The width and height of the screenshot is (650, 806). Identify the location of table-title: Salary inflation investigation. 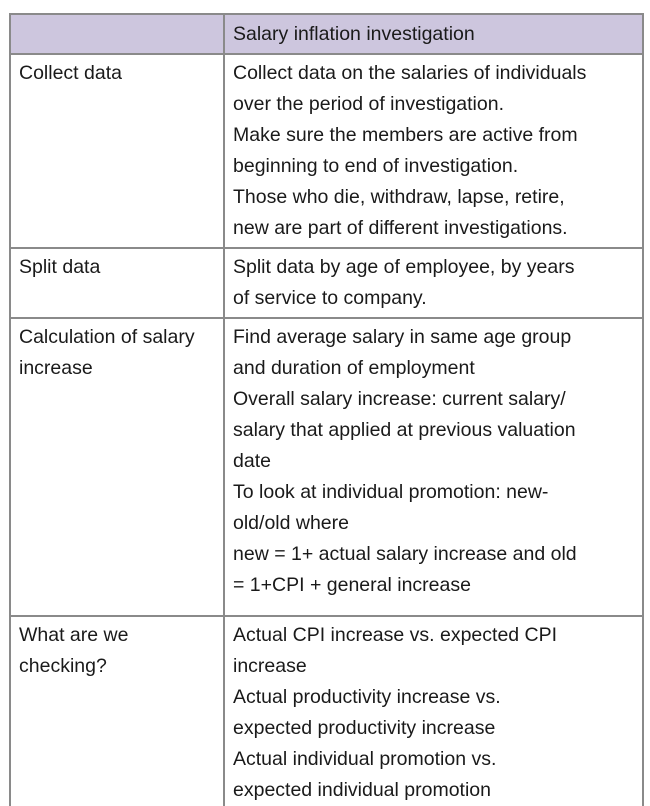
(433, 34).